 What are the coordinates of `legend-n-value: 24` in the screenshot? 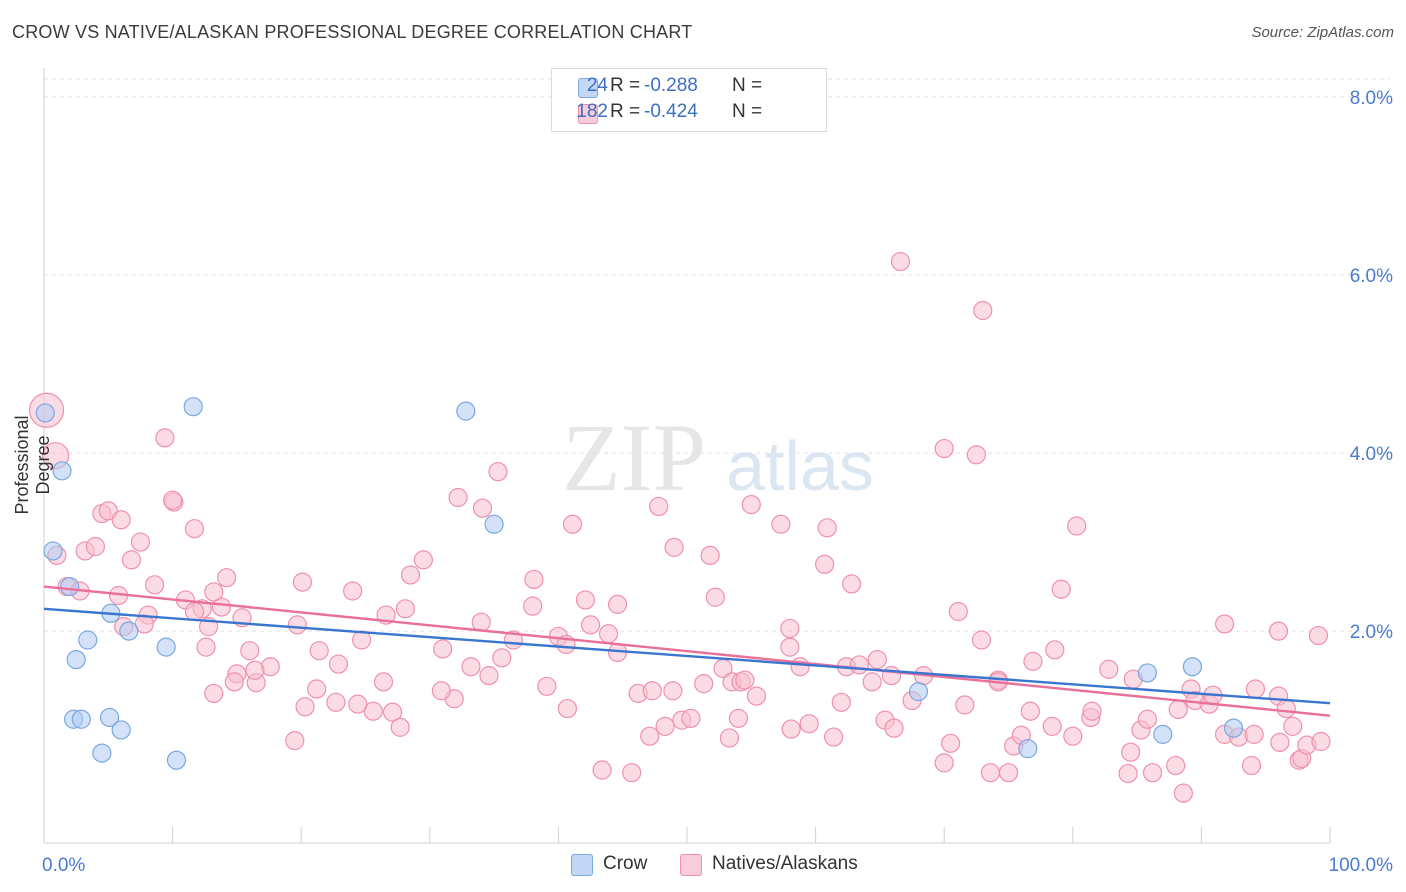 It's located at (597, 85).